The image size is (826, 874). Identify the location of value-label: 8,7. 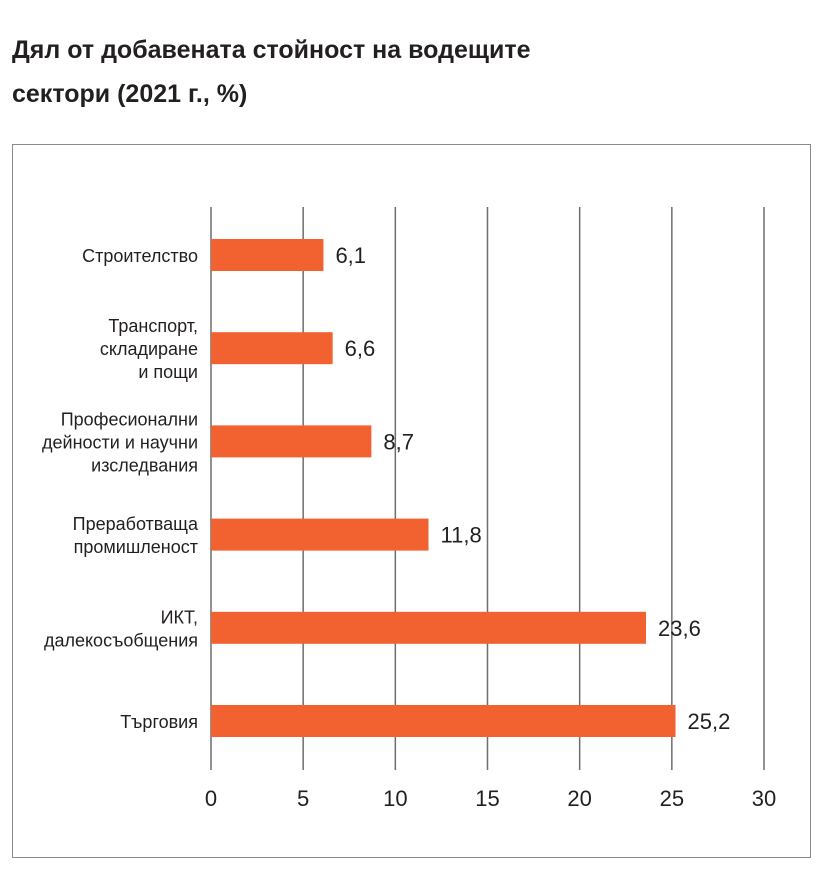
(398, 441).